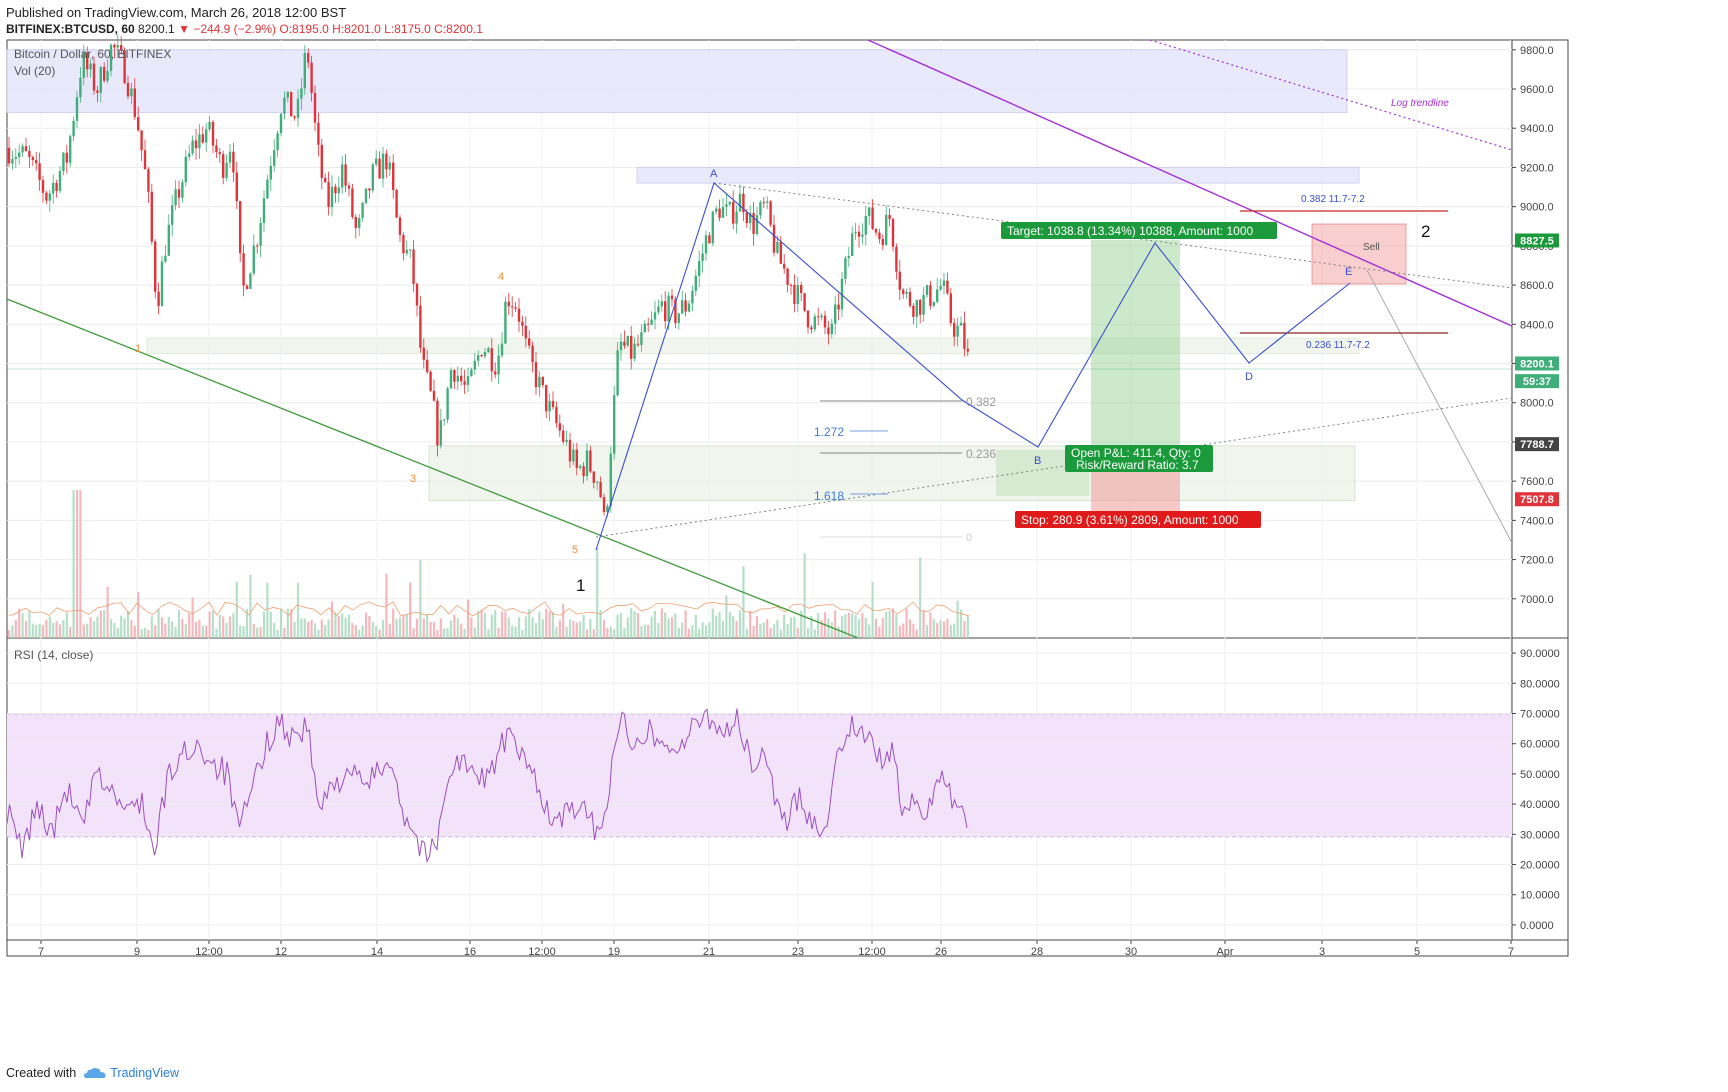  What do you see at coordinates (1138, 519) in the screenshot?
I see `stop-badge` at bounding box center [1138, 519].